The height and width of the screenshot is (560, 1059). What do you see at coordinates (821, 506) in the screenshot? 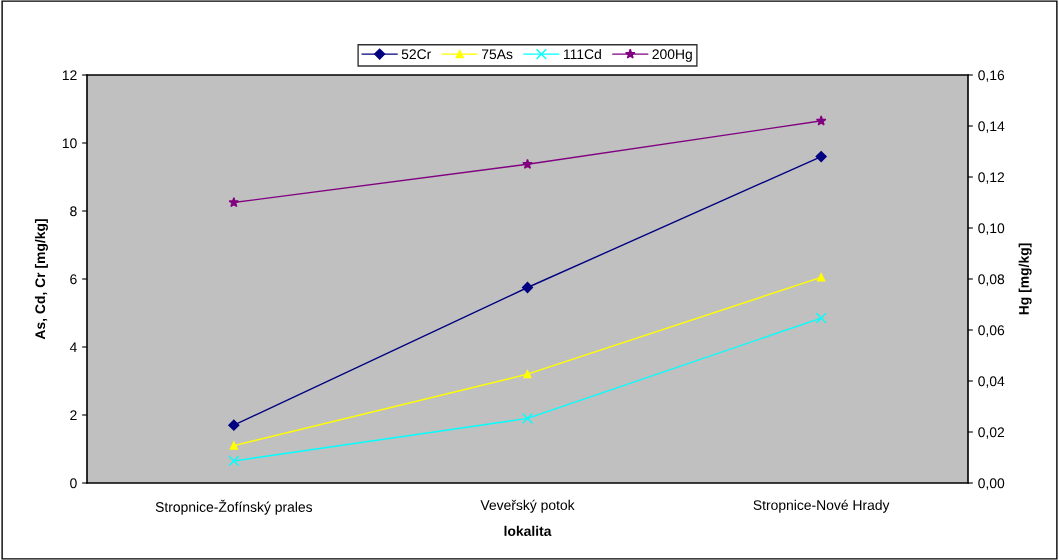
I see `x-tick-label: Stropnice-Nové Hrady` at bounding box center [821, 506].